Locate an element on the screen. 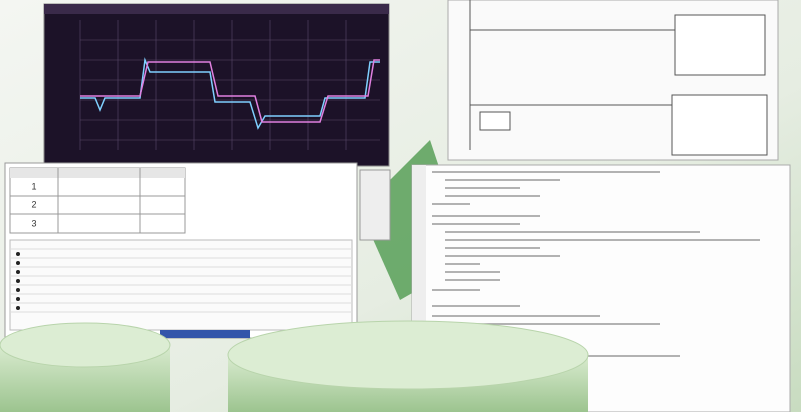  row-lines is located at coordinates (181, 280).